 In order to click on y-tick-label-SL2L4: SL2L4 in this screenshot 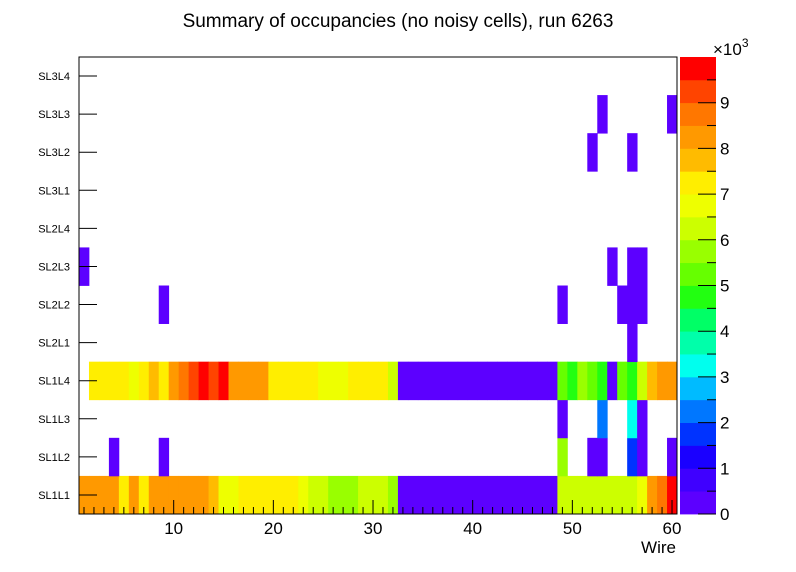, I will do `click(54, 229)`.